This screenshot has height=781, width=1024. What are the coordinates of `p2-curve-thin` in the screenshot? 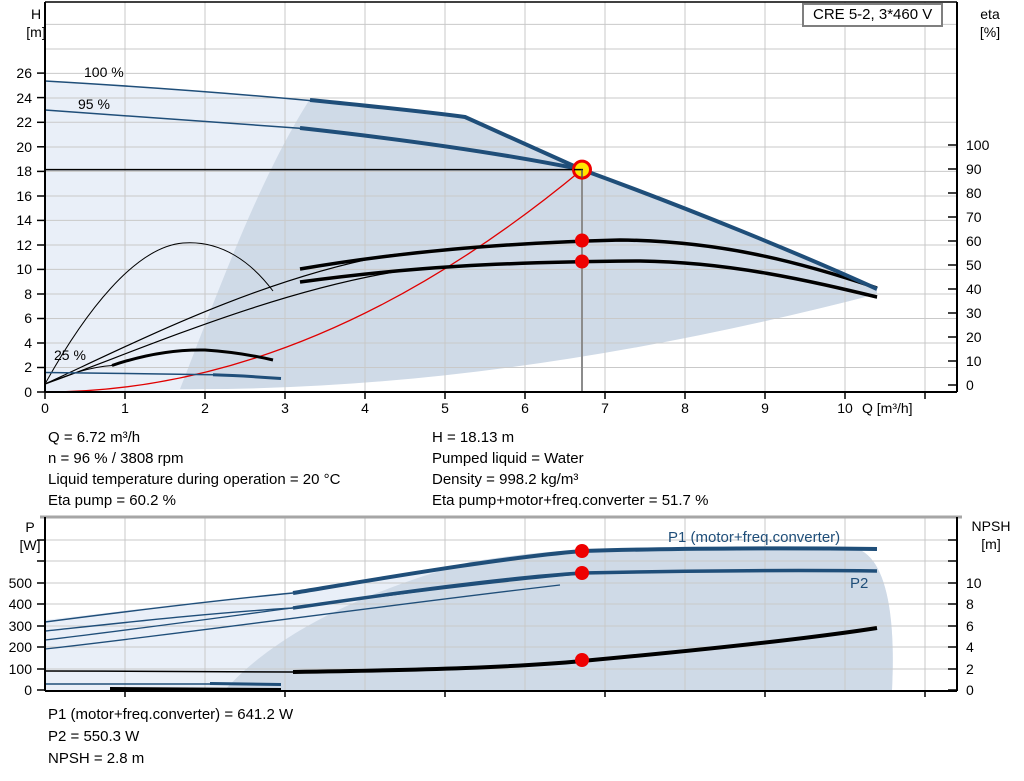 It's located at (169, 619).